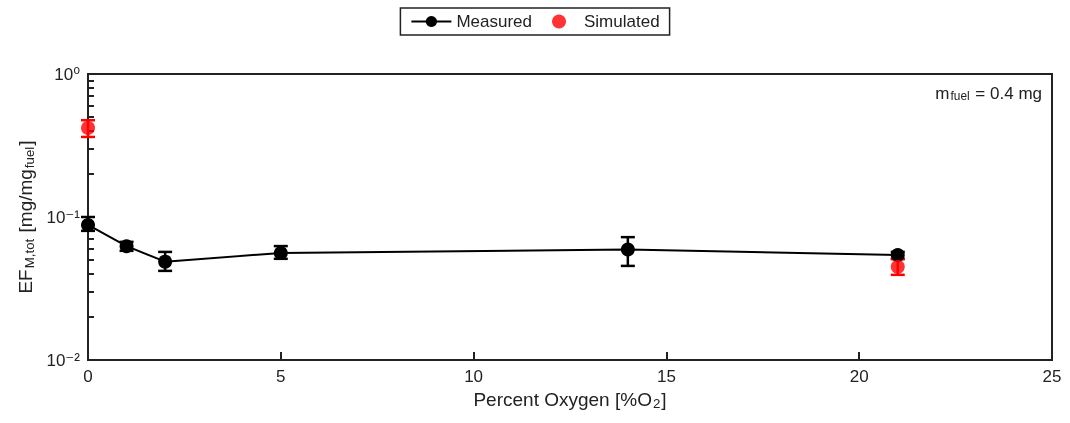 The width and height of the screenshot is (1070, 423). What do you see at coordinates (67, 74) in the screenshot?
I see `y-tick-label: 10⁰` at bounding box center [67, 74].